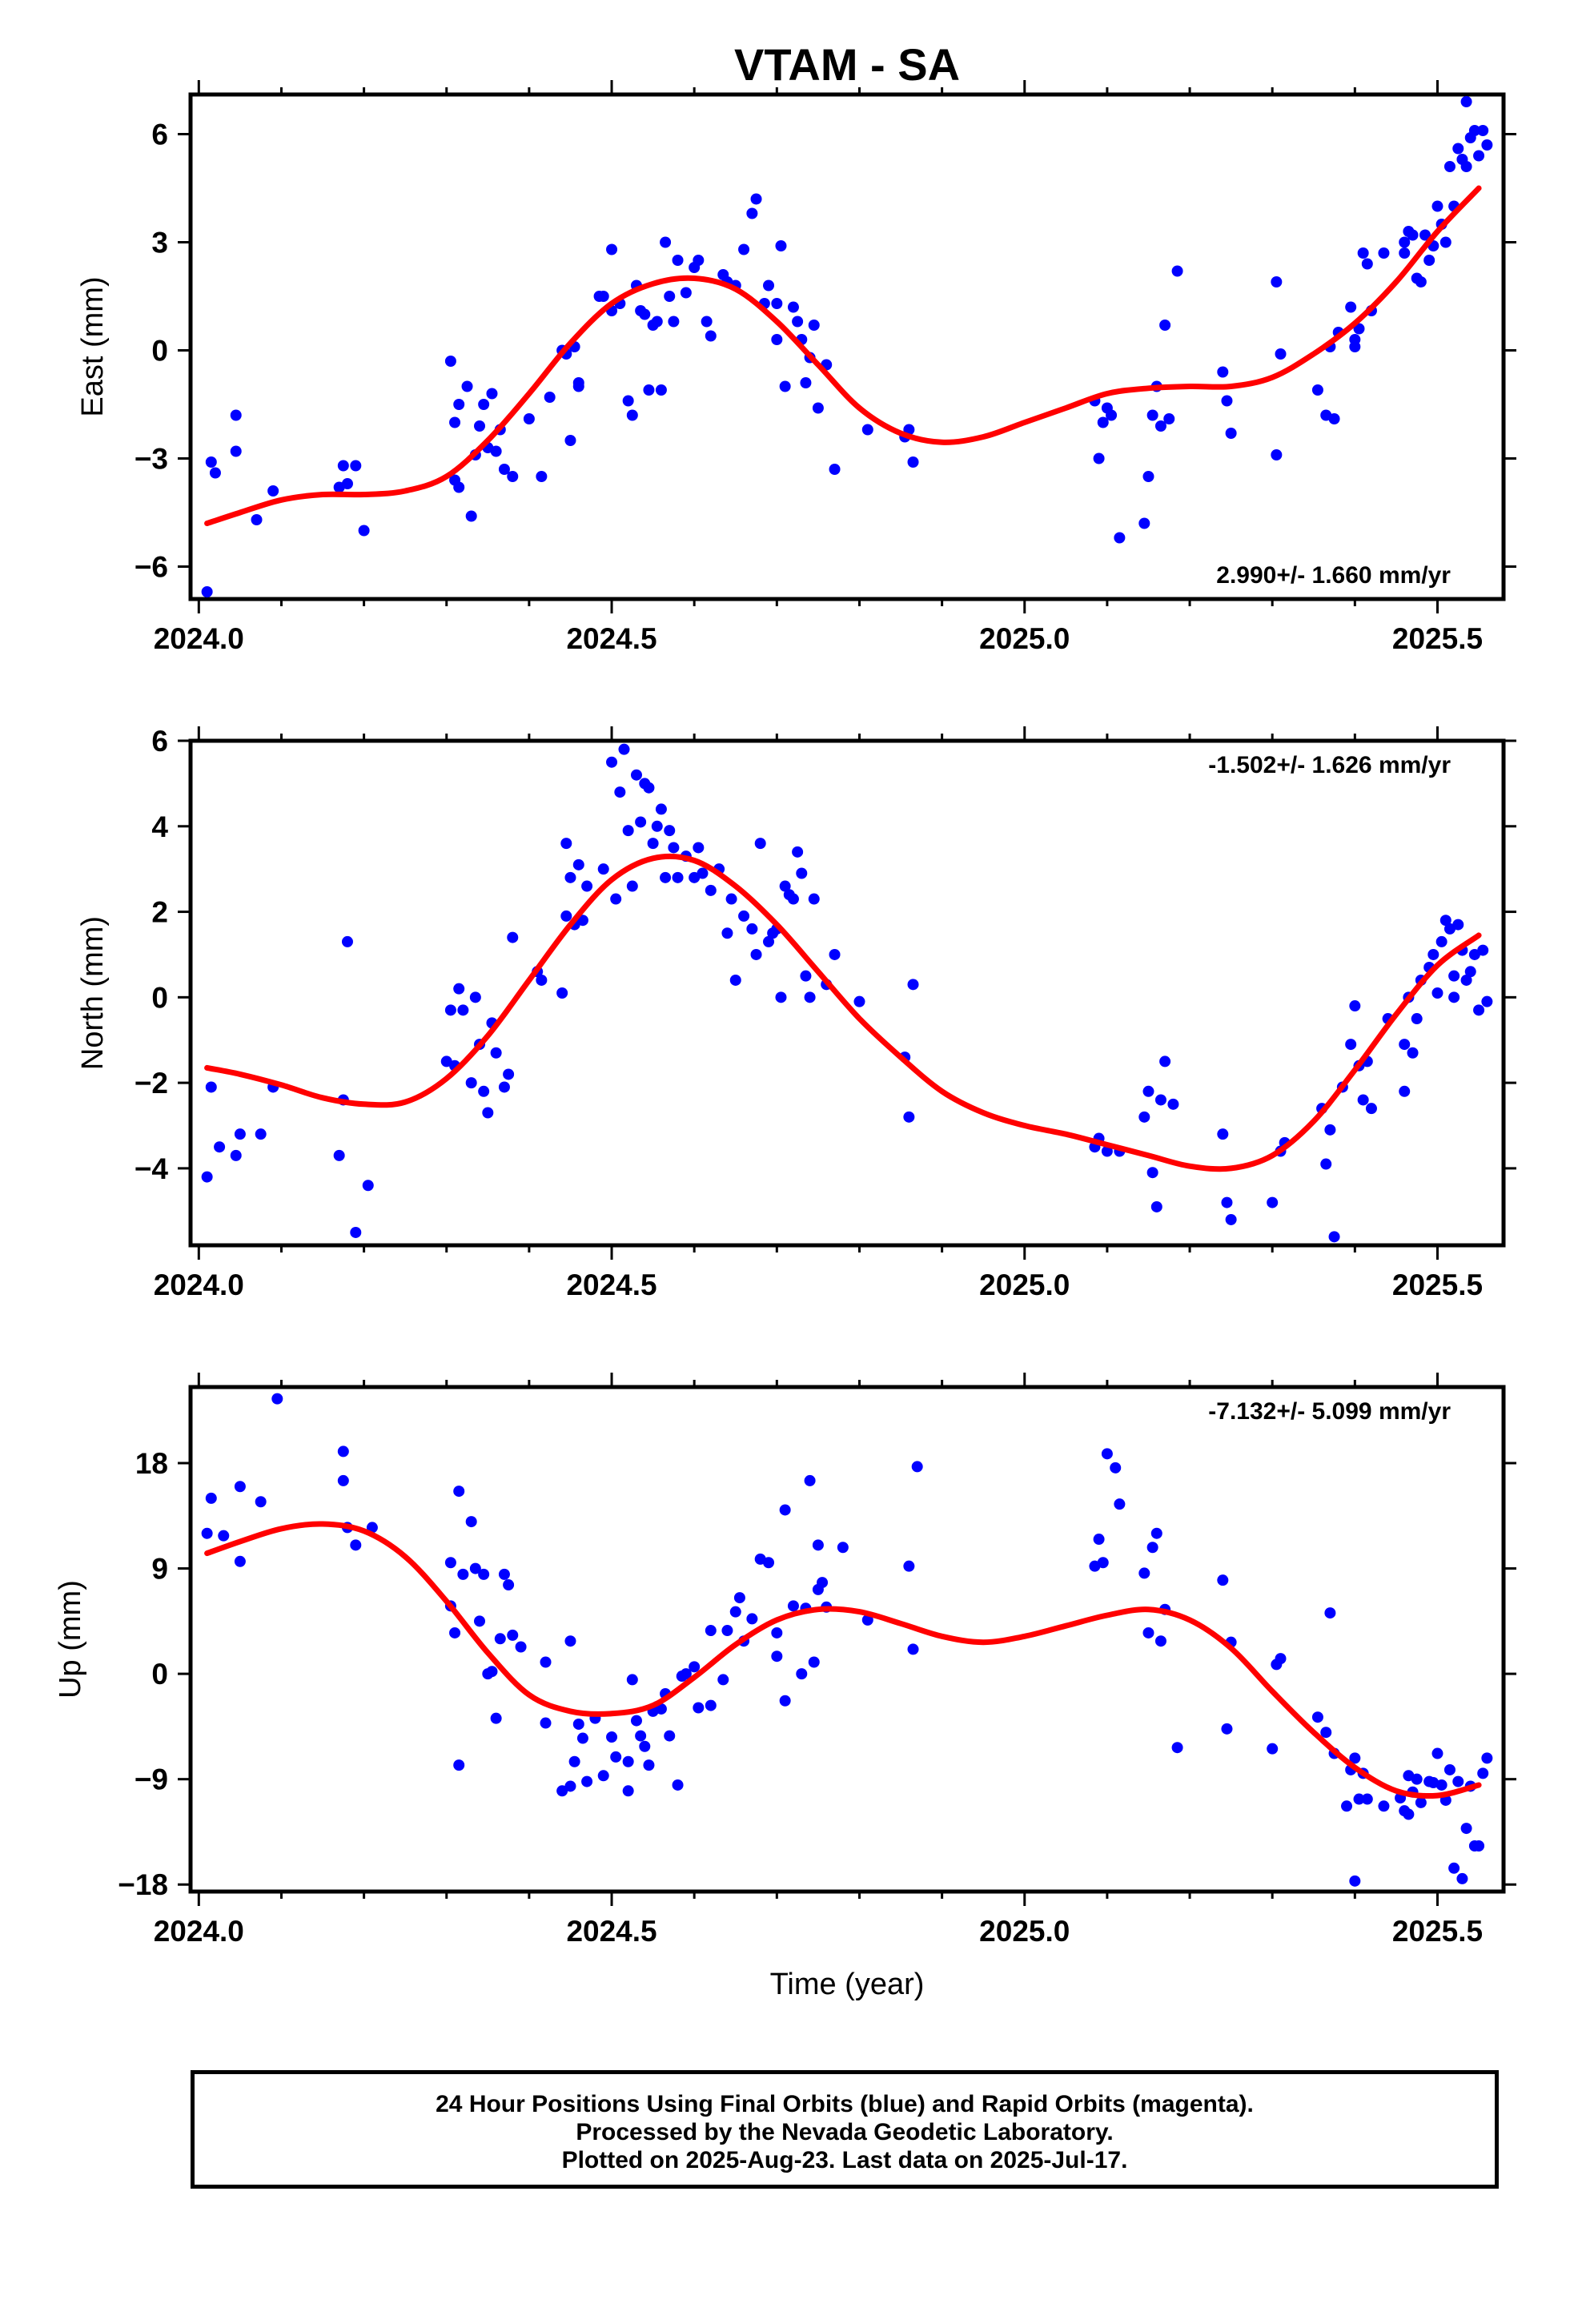 The height and width of the screenshot is (2324, 1582). What do you see at coordinates (847, 64) in the screenshot?
I see `chart-title: VTAM - SA` at bounding box center [847, 64].